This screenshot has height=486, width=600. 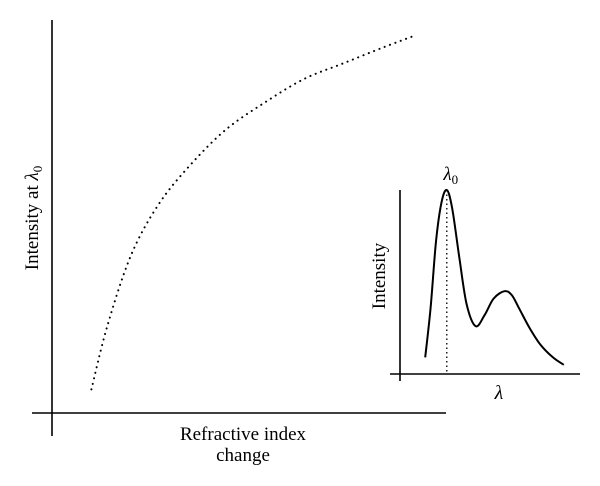 What do you see at coordinates (243, 434) in the screenshot?
I see `main-xlabel-line1: Refractive index` at bounding box center [243, 434].